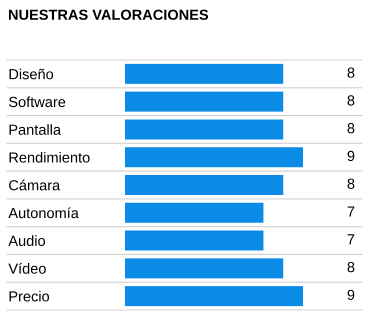 The height and width of the screenshot is (321, 373). Describe the element at coordinates (37, 102) in the screenshot. I see `y-tick-label: Software` at that location.